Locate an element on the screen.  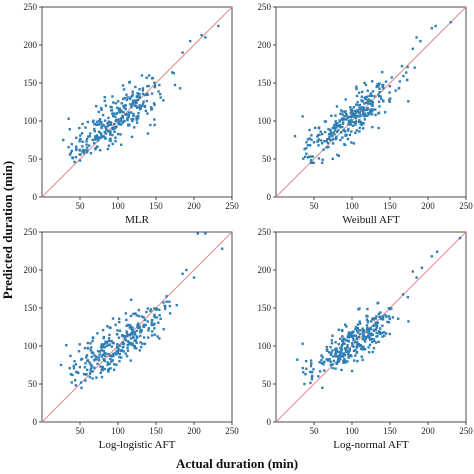
y-tick-label: 250 is located at coordinates (265, 7).